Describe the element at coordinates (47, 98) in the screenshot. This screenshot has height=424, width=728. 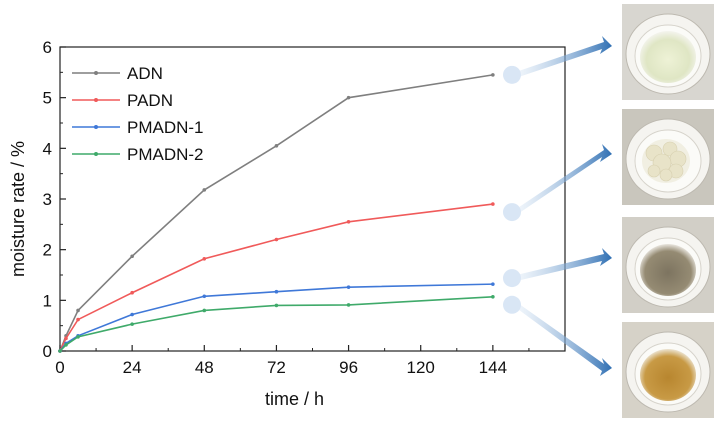
I see `y-tick-label: 5` at that location.